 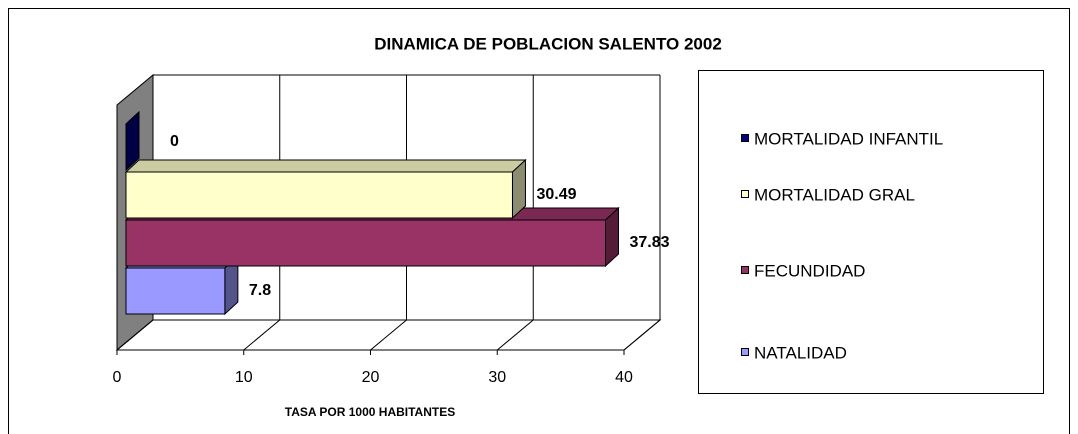 What do you see at coordinates (132, 141) in the screenshot?
I see `bar-side` at bounding box center [132, 141].